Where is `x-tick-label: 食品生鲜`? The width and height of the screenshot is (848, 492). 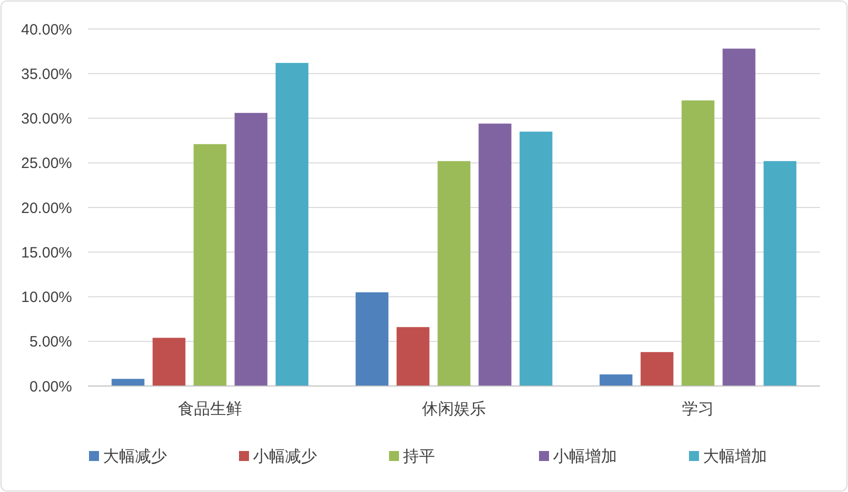 x-tick-label: 食品生鲜 is located at coordinates (210, 408).